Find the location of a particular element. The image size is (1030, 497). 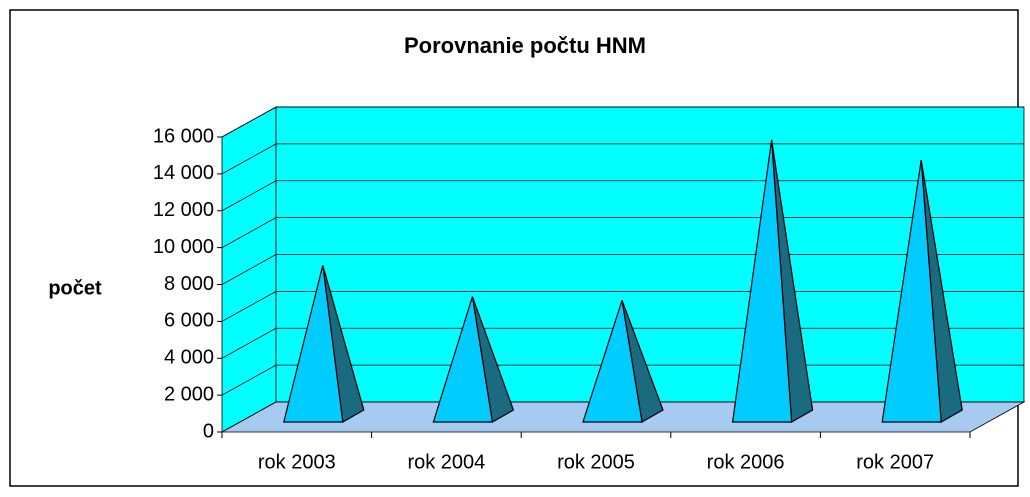

y-tick-label: 12 000 is located at coordinates (183, 210).